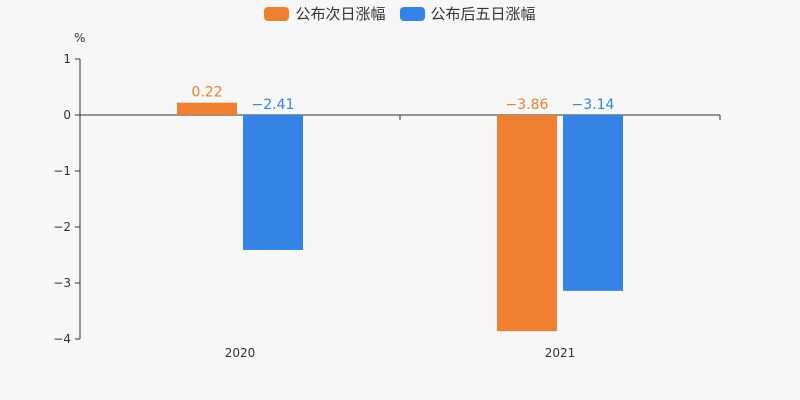 This screenshot has height=400, width=800. What do you see at coordinates (62, 339) in the screenshot?
I see `y-axis-tick-label: −4` at bounding box center [62, 339].